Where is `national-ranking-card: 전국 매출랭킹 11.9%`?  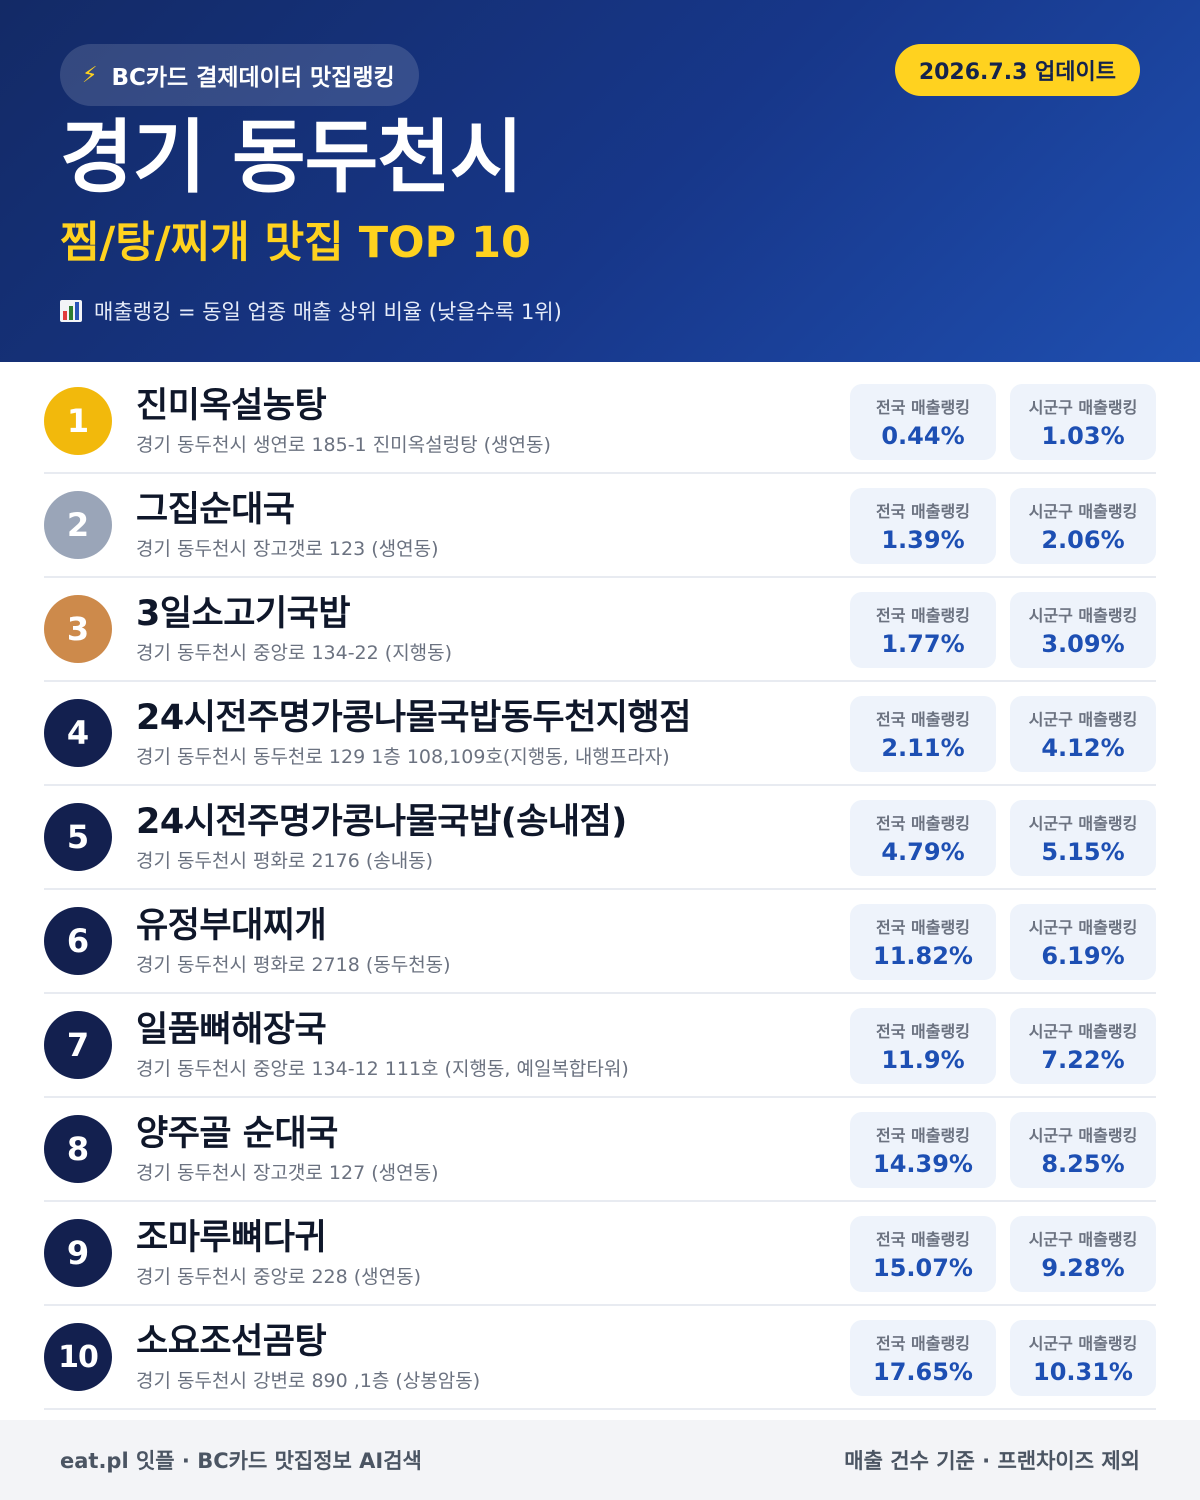 national-ranking-card: 전국 매출랭킹 11.9% is located at coordinates (923, 1046).